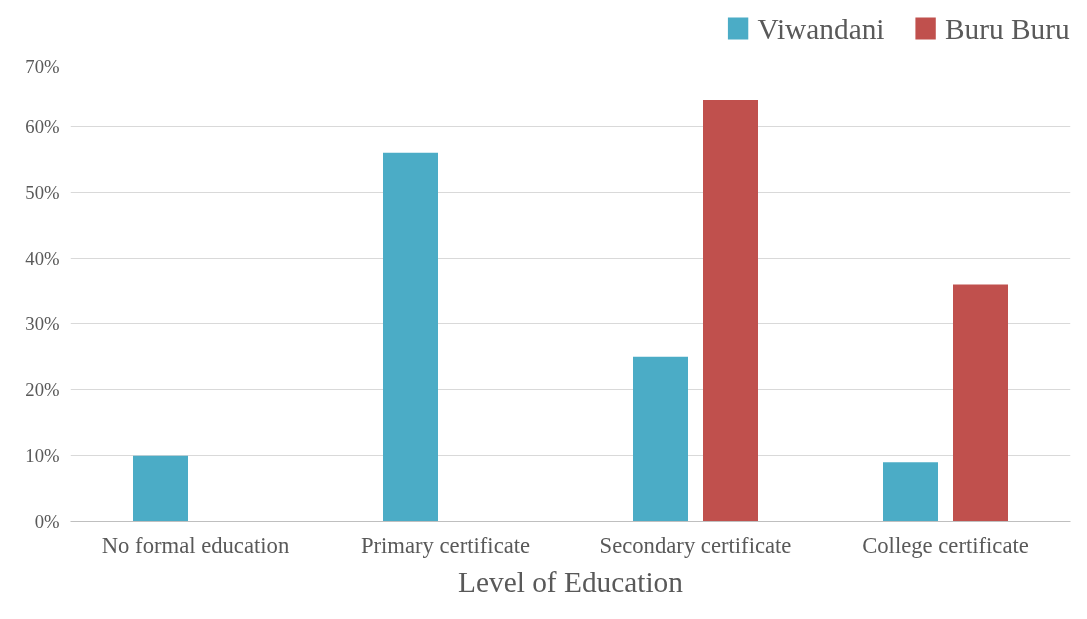 This screenshot has width=1087, height=619. What do you see at coordinates (571, 581) in the screenshot?
I see `x-axis-title: Level of Education` at bounding box center [571, 581].